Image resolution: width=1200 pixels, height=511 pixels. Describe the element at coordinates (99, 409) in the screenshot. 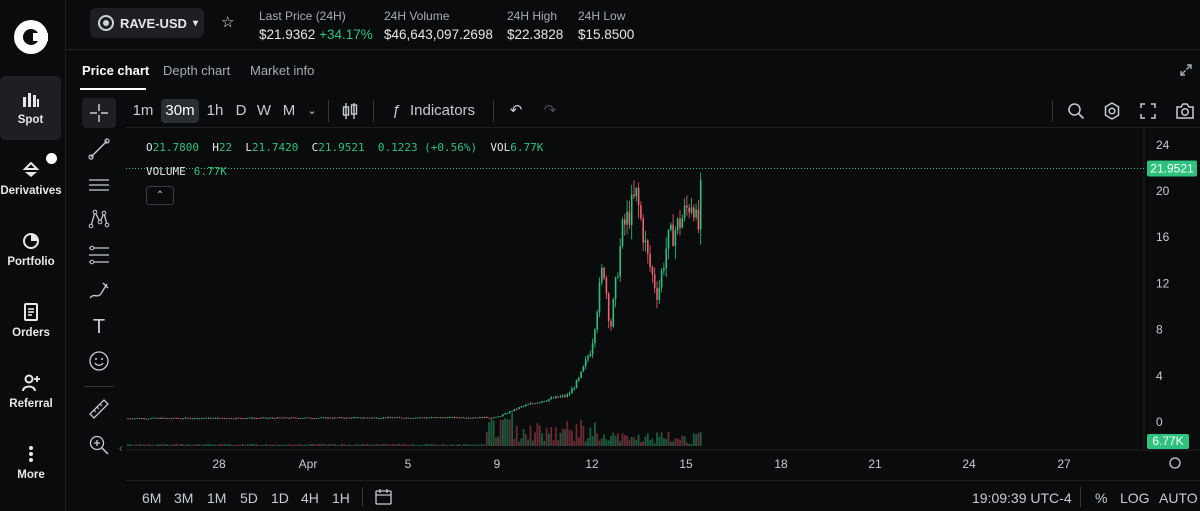

I see `ruler-icon` at that location.